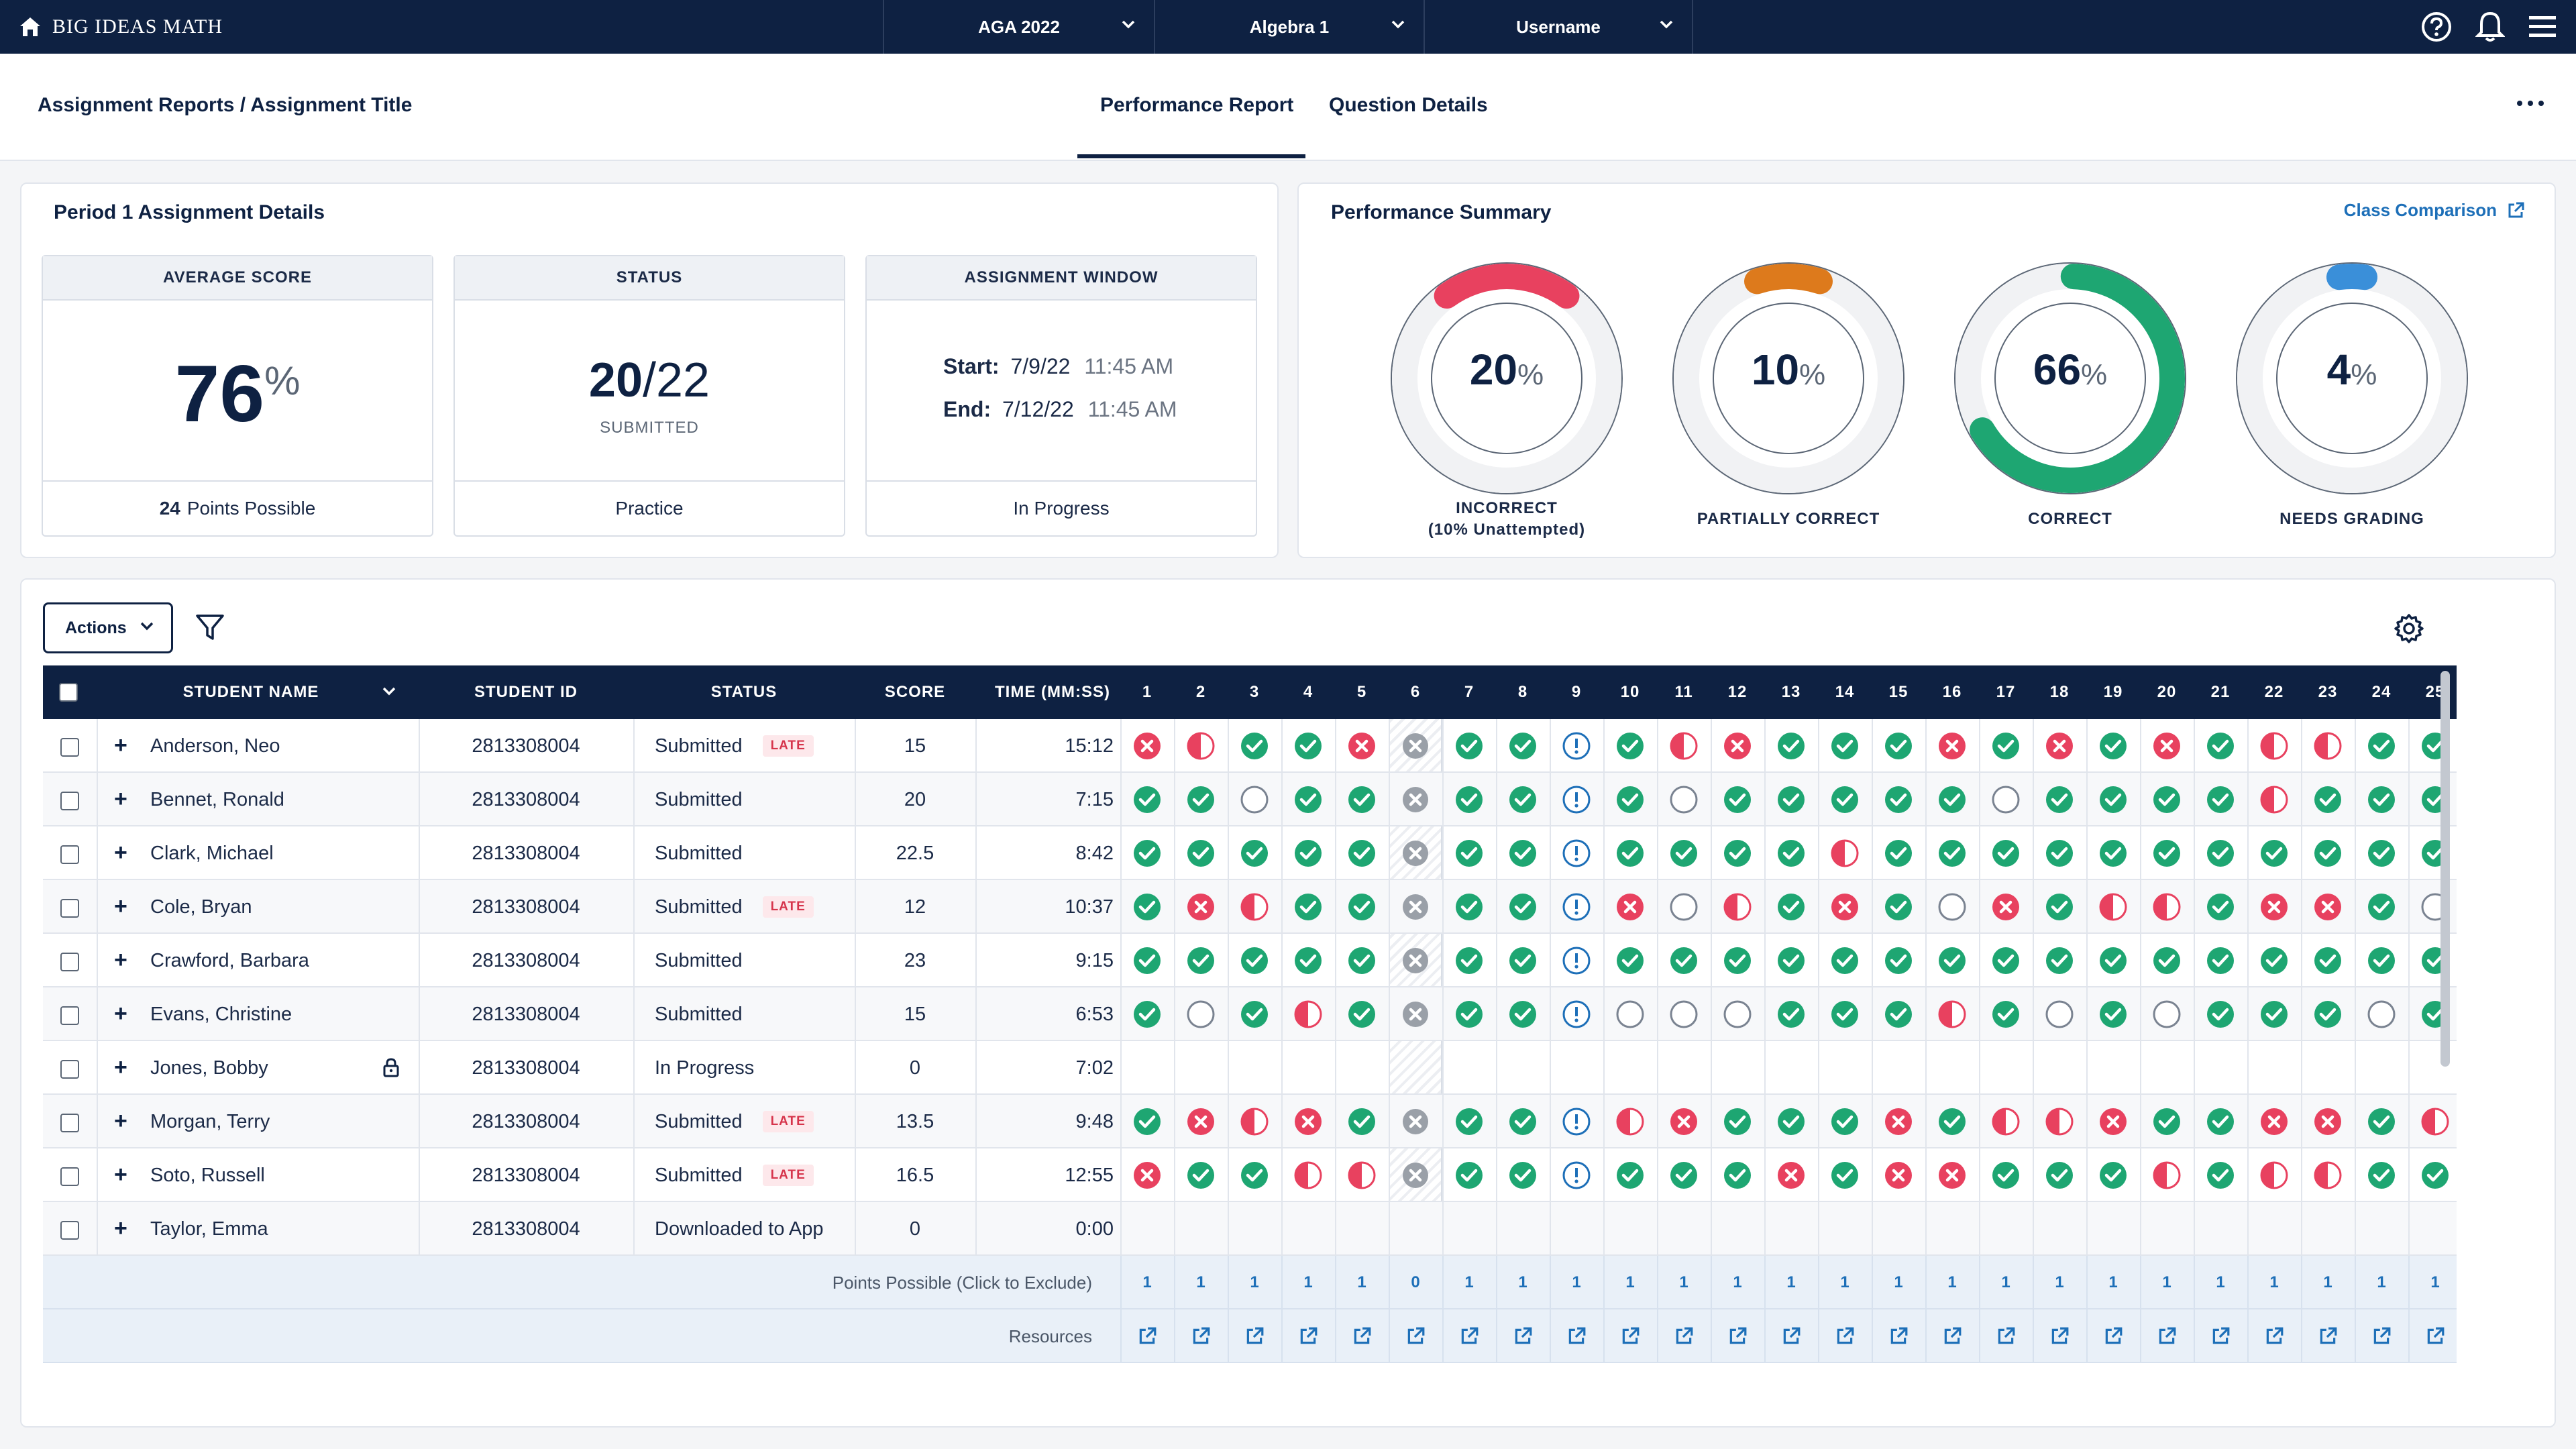 This screenshot has width=2576, height=1449. What do you see at coordinates (1469, 692) in the screenshot?
I see `column-question-7: 7` at bounding box center [1469, 692].